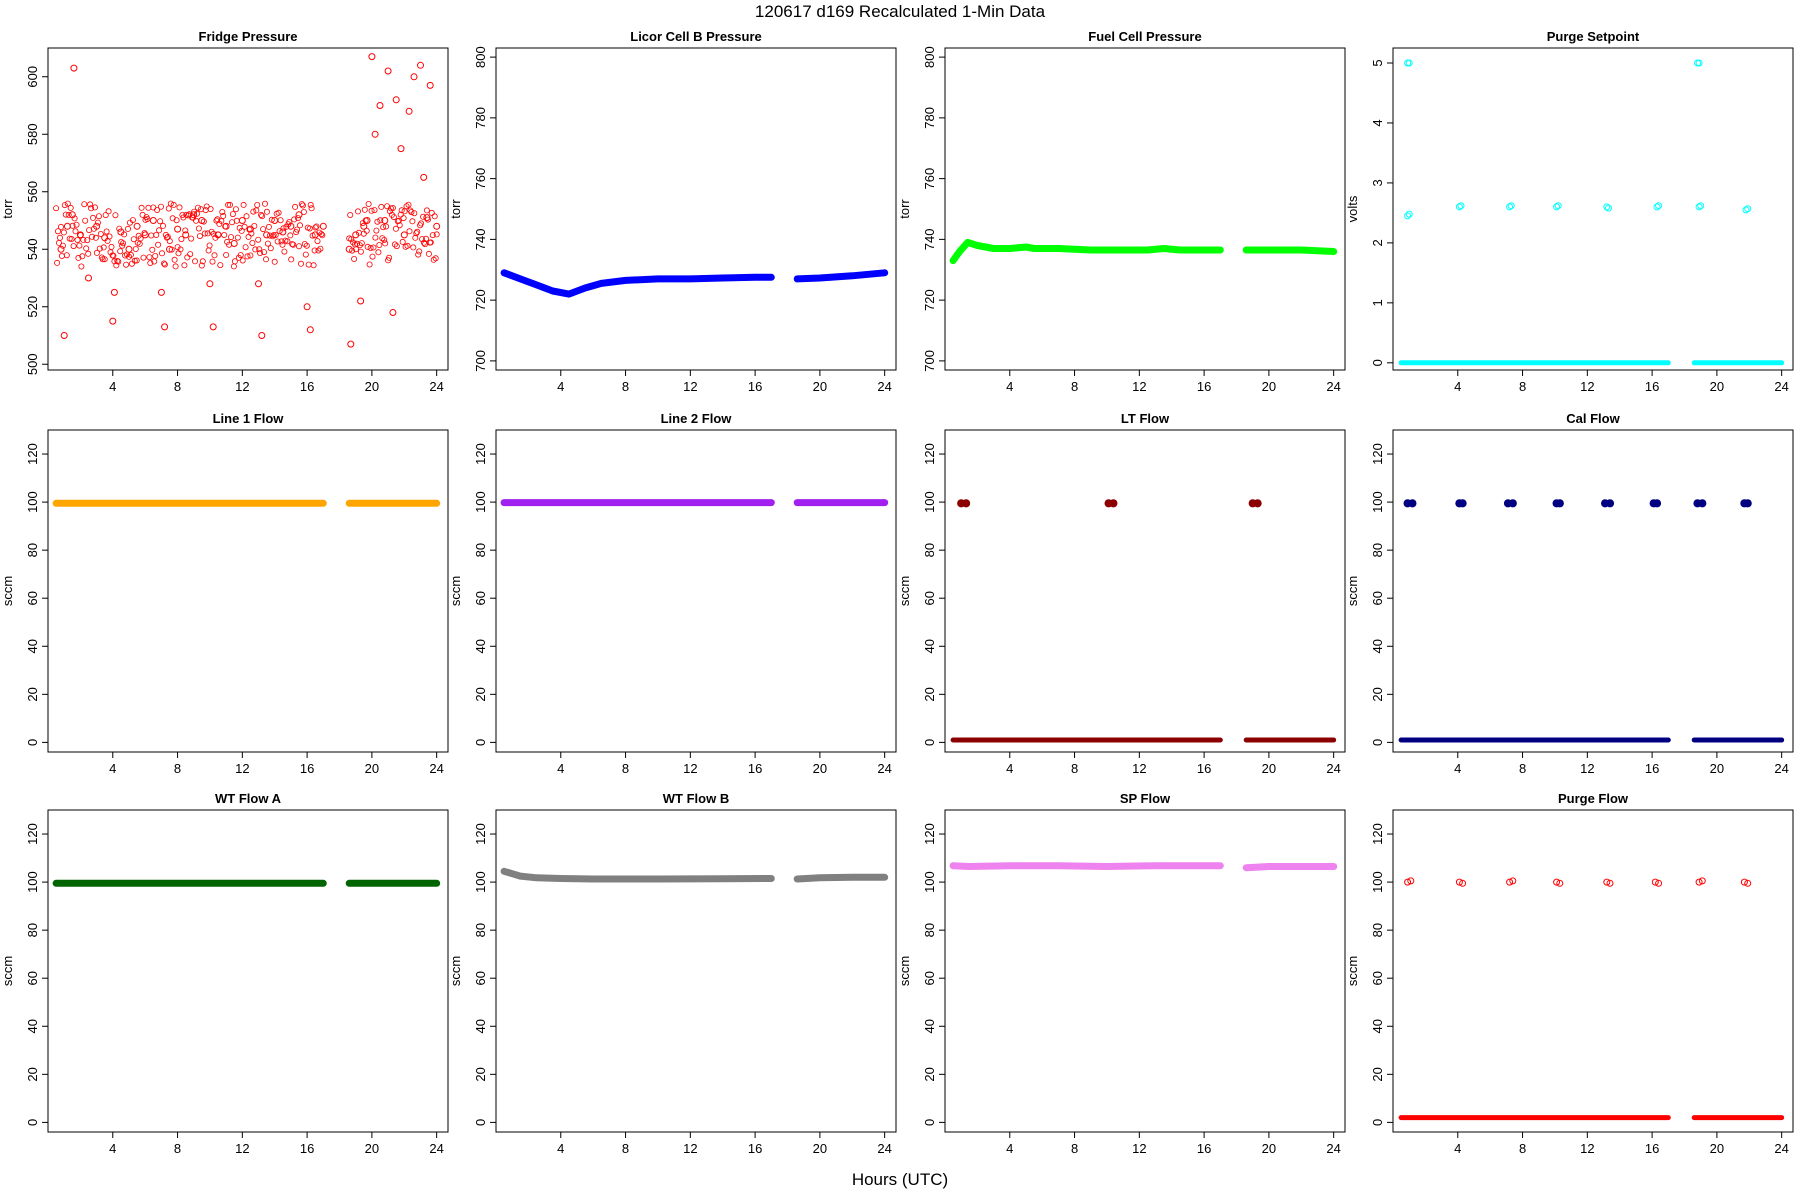 The height and width of the screenshot is (1200, 1800). What do you see at coordinates (1591, 999) in the screenshot?
I see `data-layer` at bounding box center [1591, 999].